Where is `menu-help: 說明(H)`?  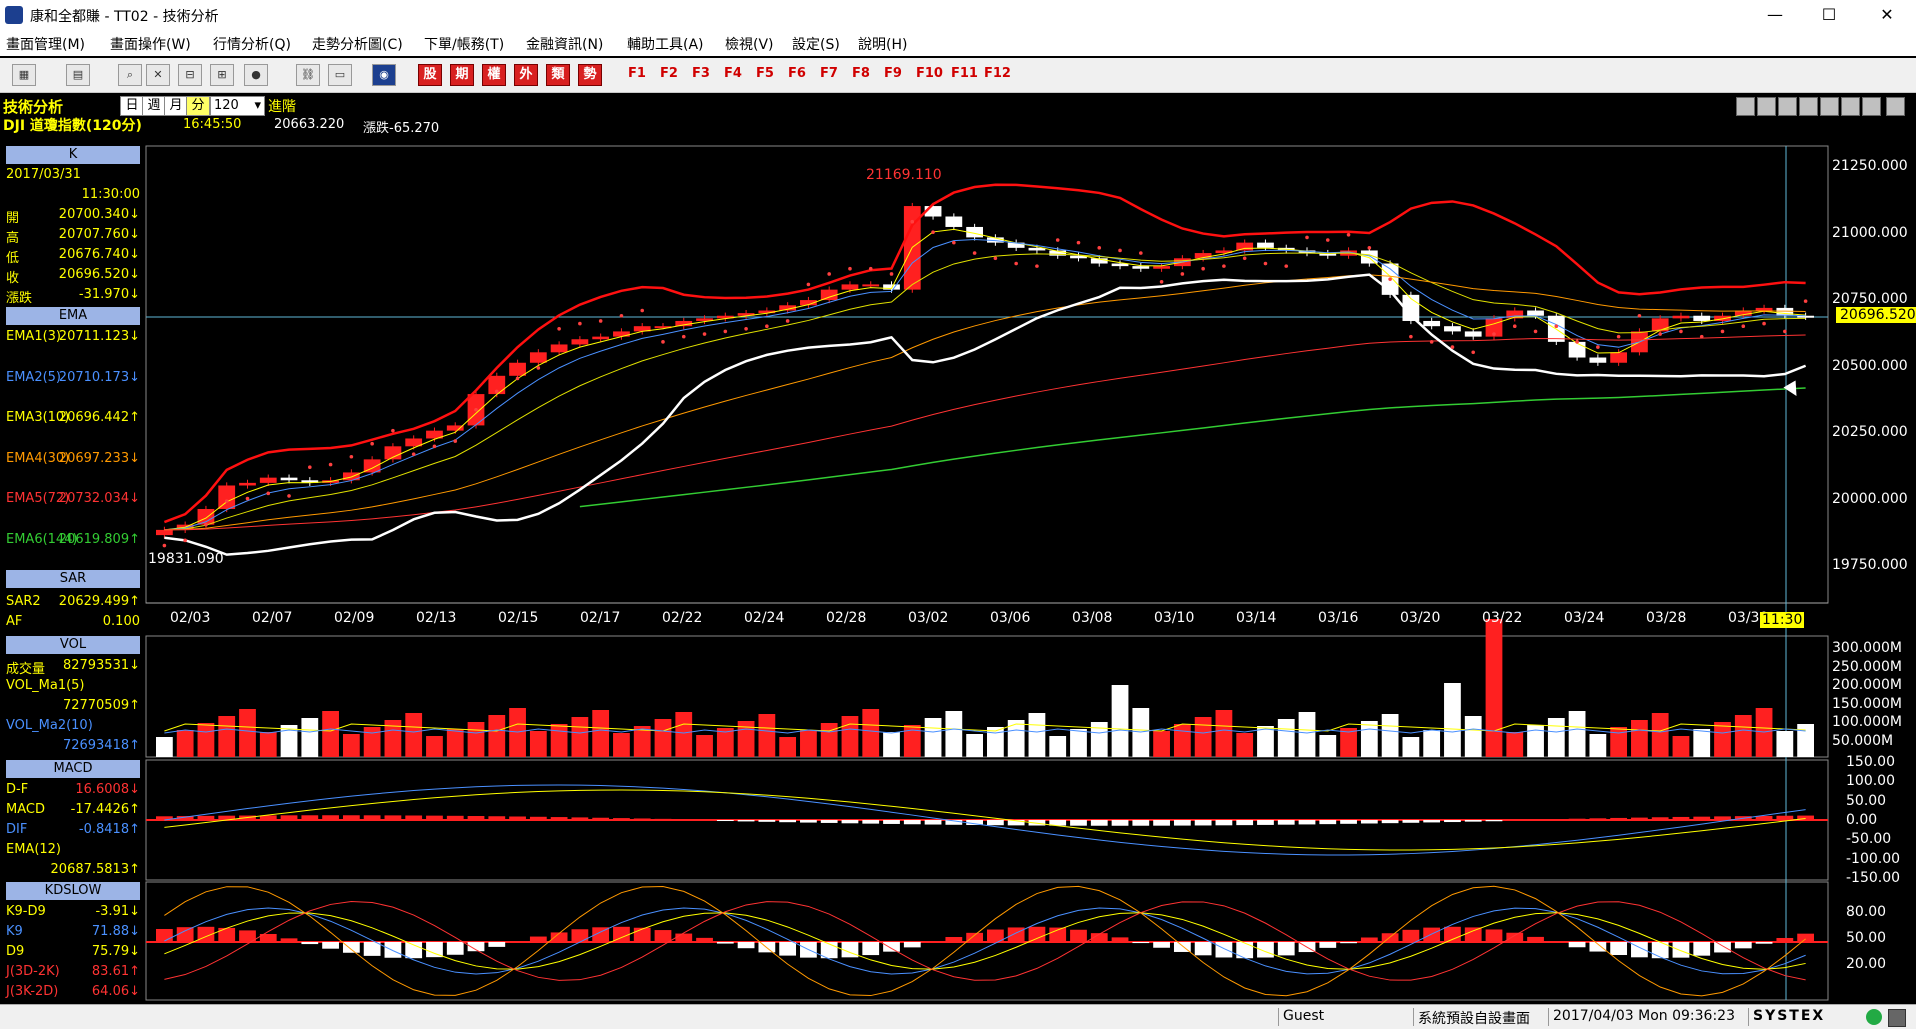 menu-help: 說明(H) is located at coordinates (883, 45).